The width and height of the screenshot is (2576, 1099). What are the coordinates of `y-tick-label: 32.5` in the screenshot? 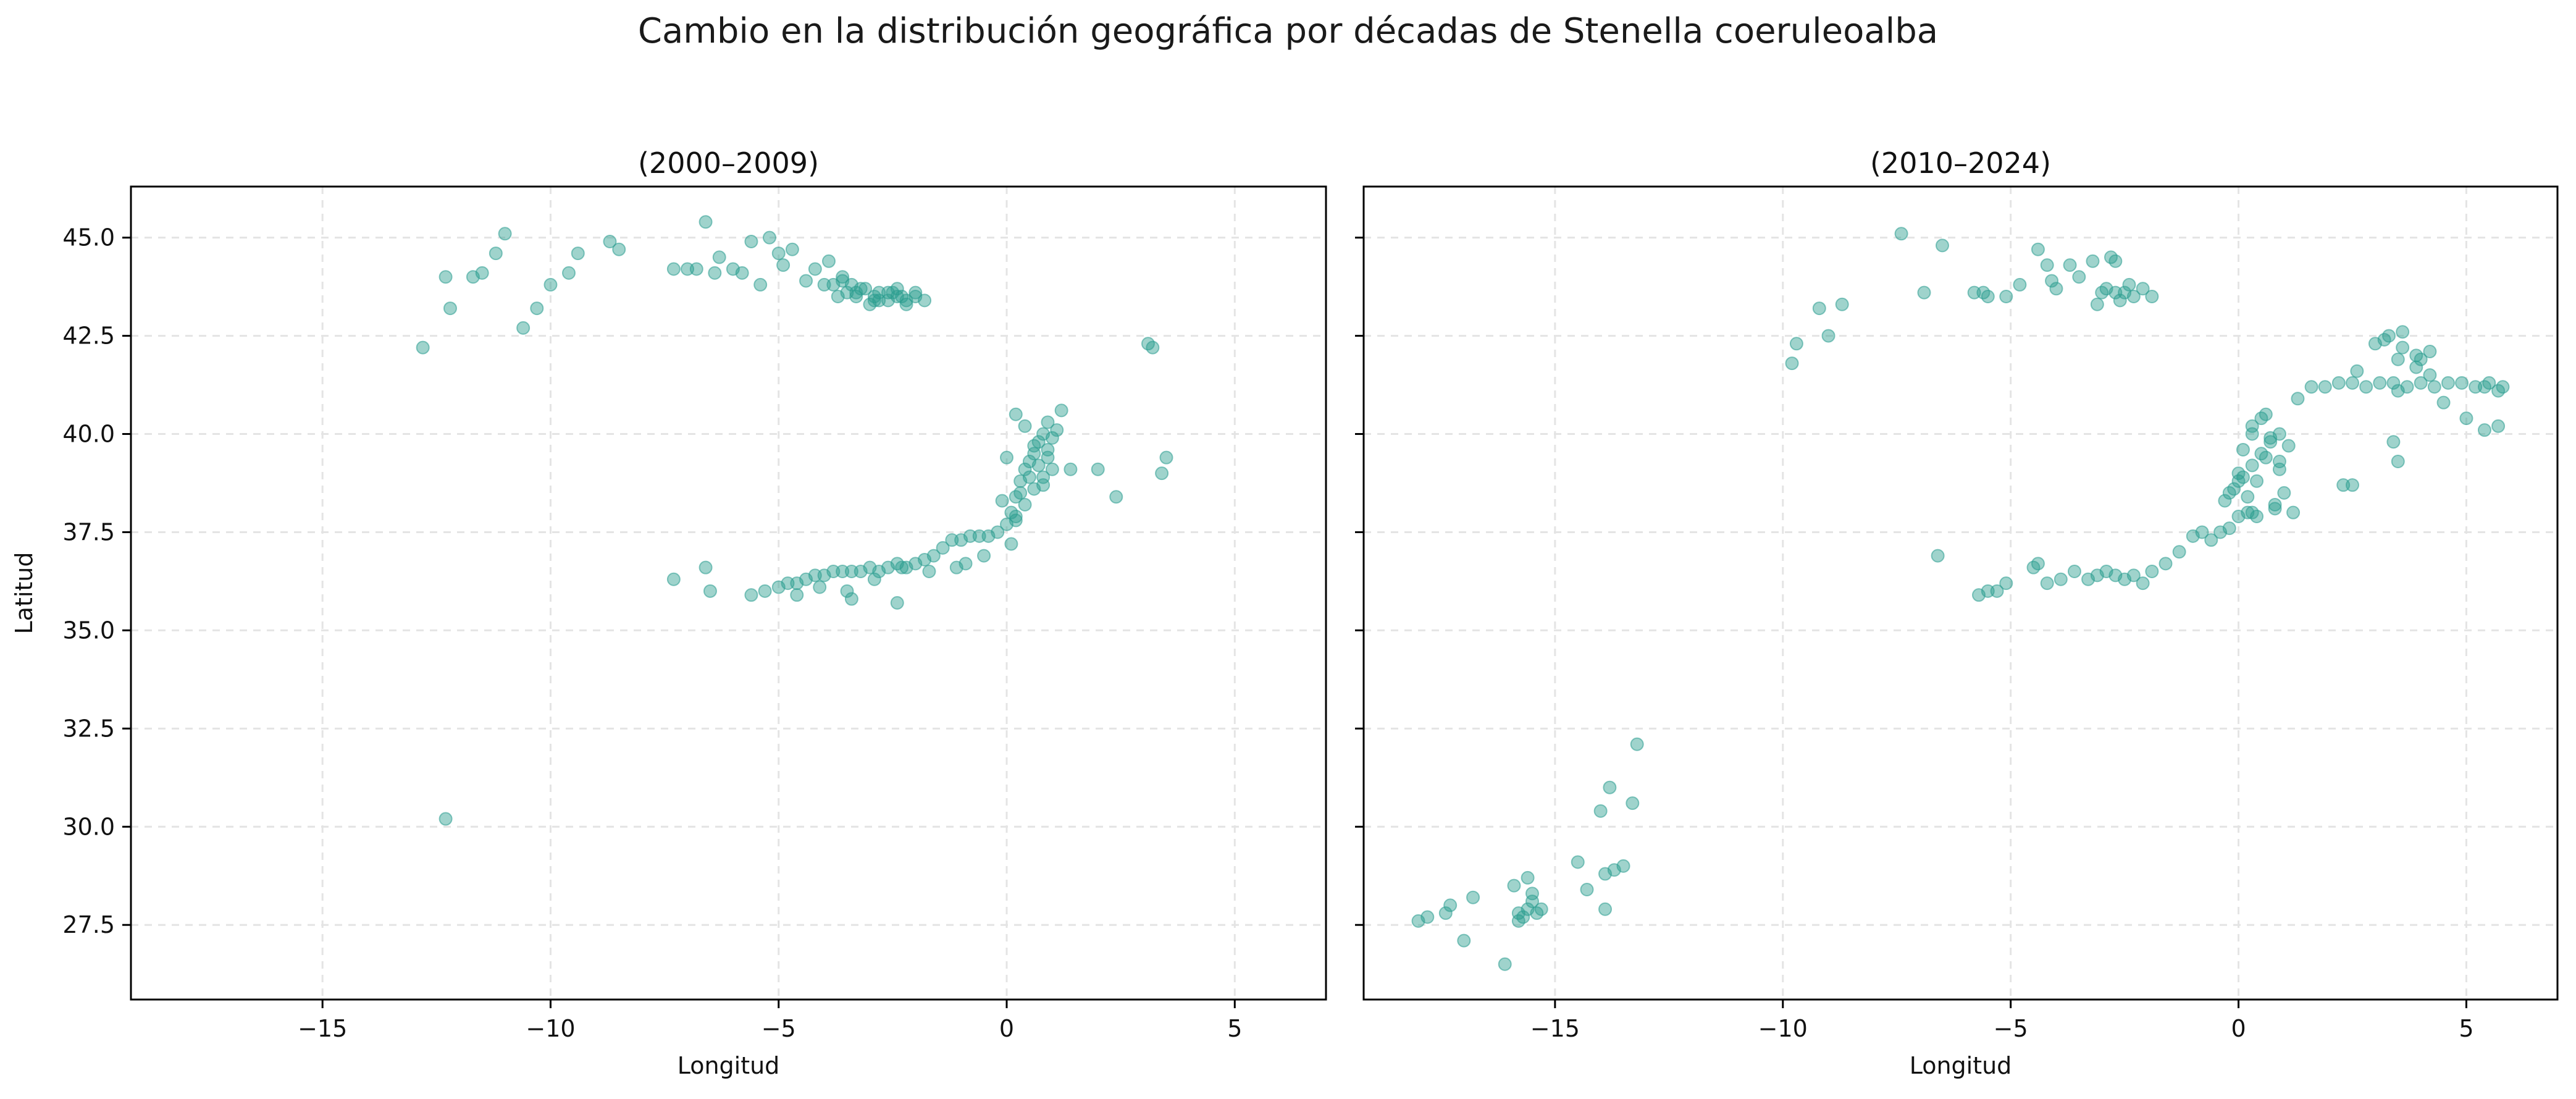 It's located at (88, 728).